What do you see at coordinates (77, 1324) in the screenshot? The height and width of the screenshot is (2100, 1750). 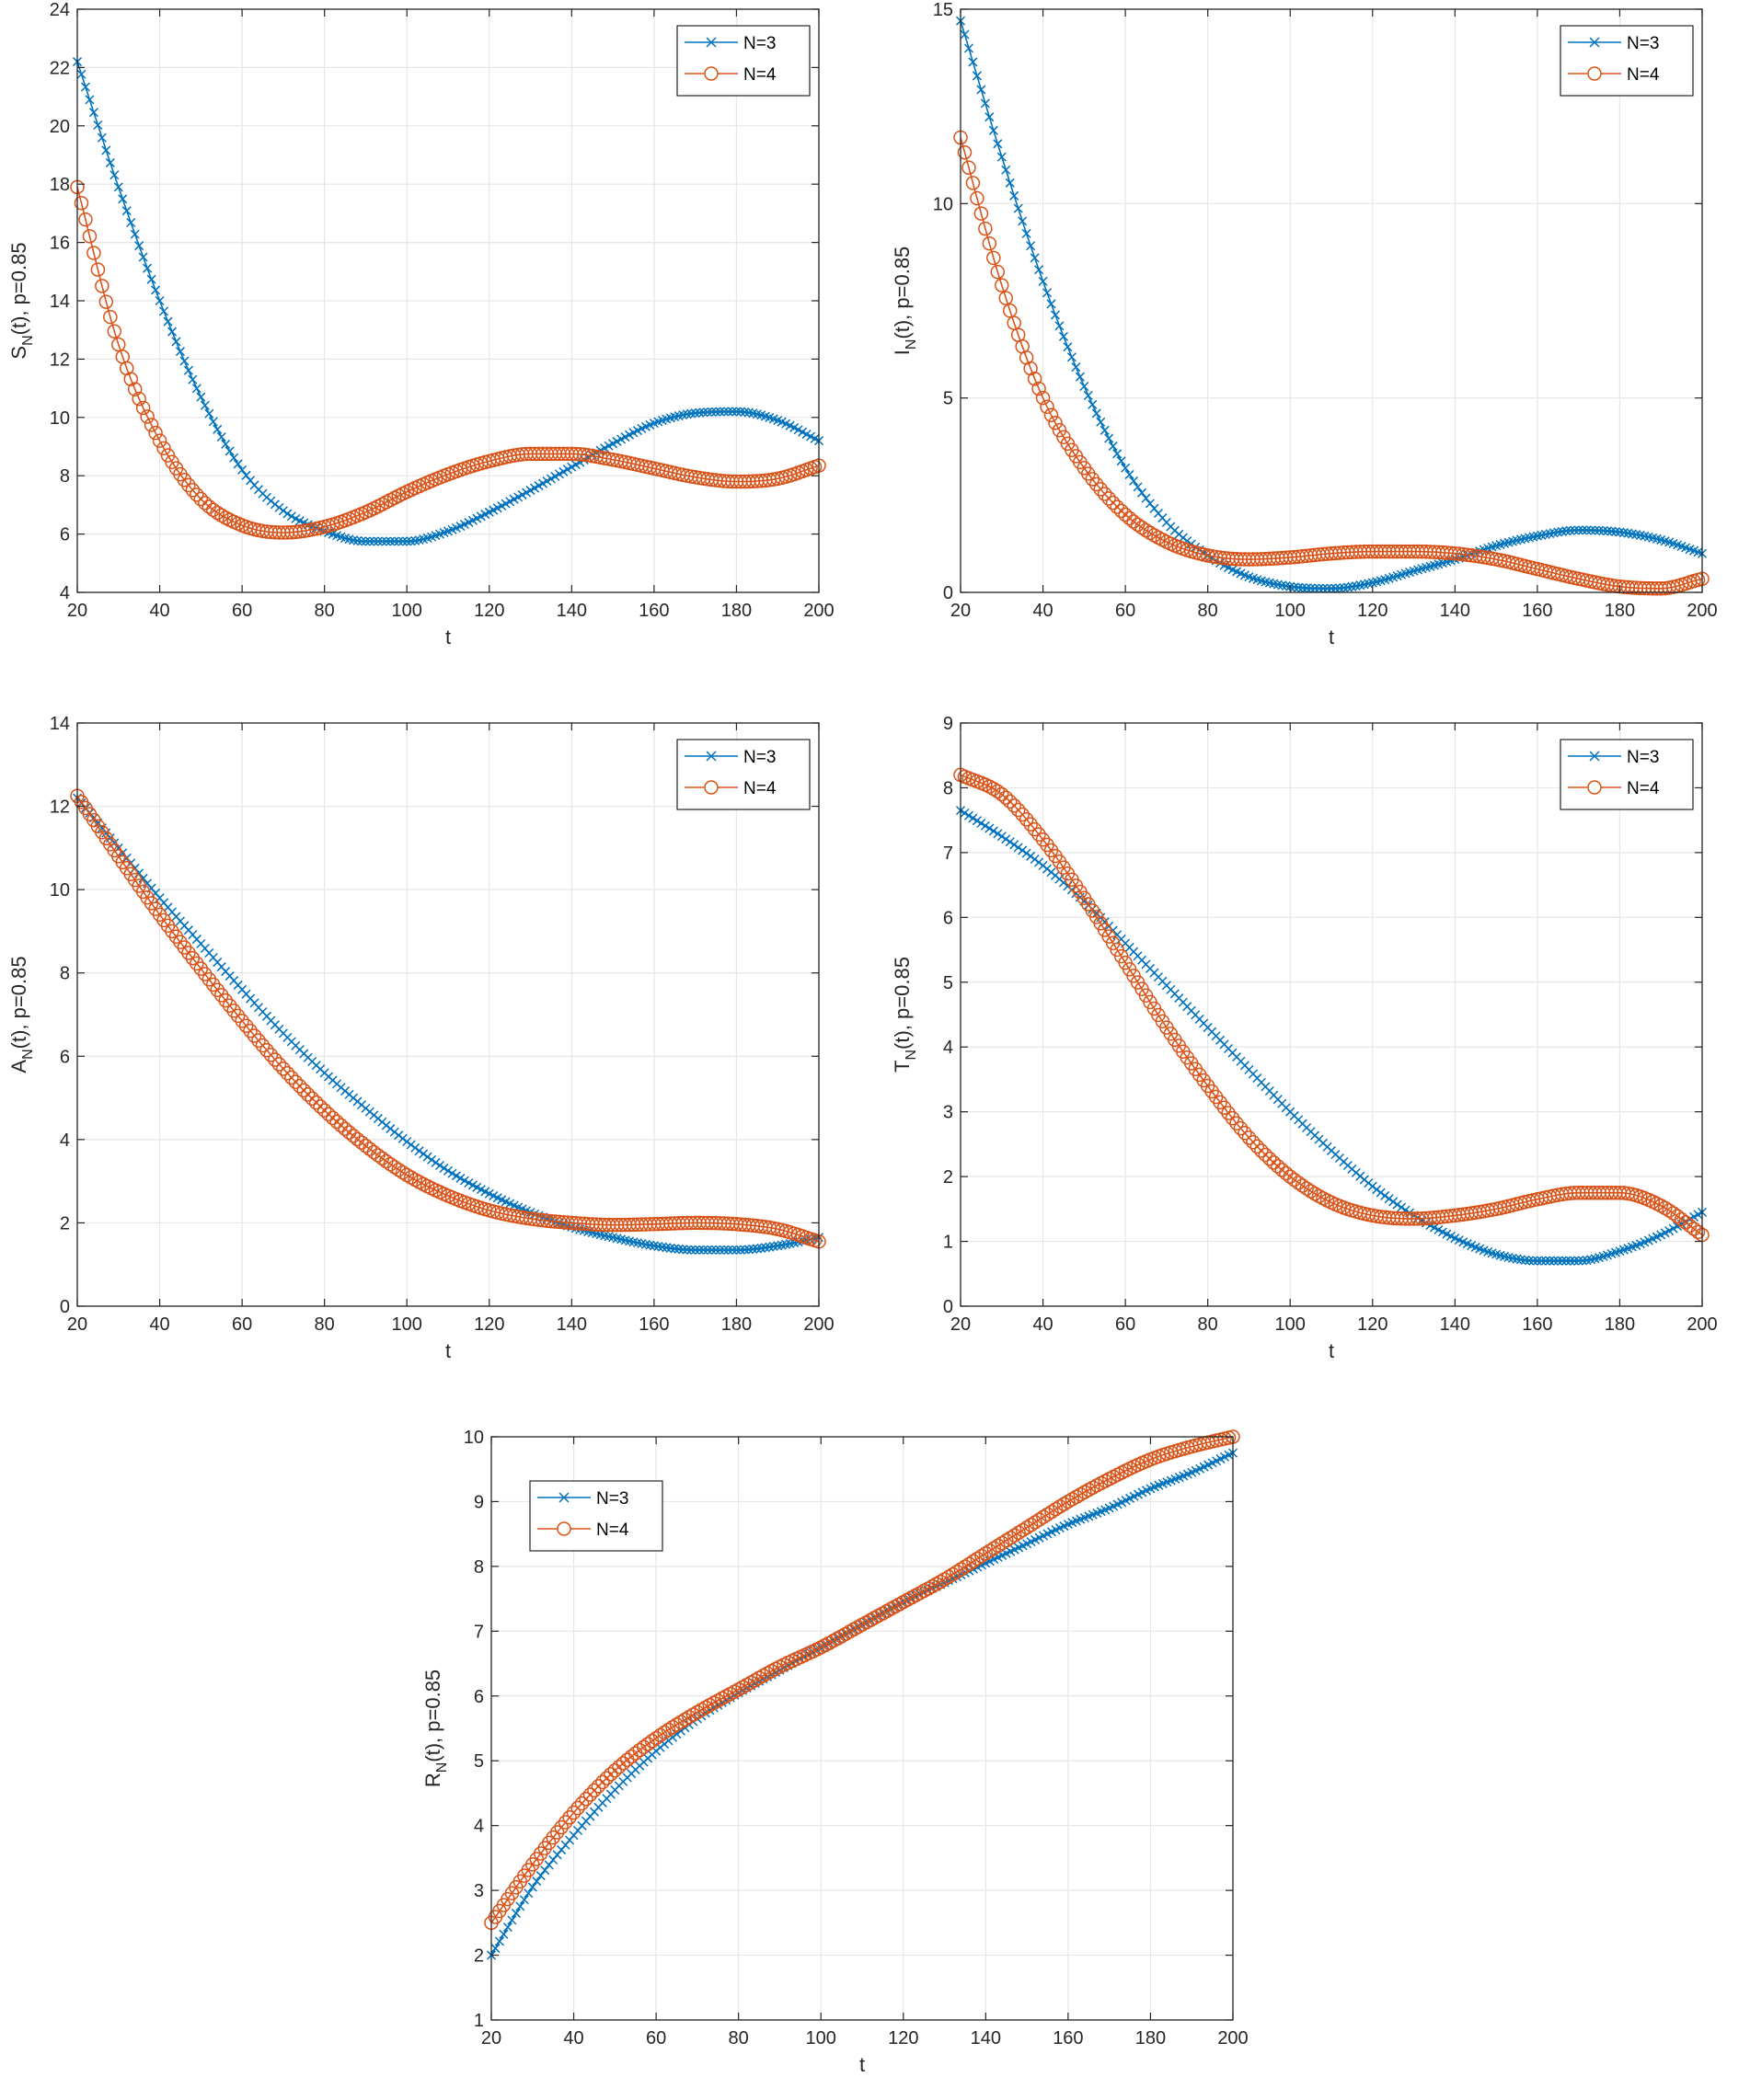 I see `x-tick-label: 20` at bounding box center [77, 1324].